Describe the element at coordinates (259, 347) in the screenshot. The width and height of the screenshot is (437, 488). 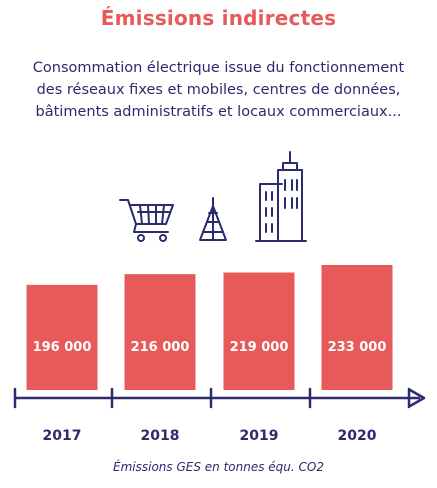
I see `bar-value-label: 219 000` at that location.